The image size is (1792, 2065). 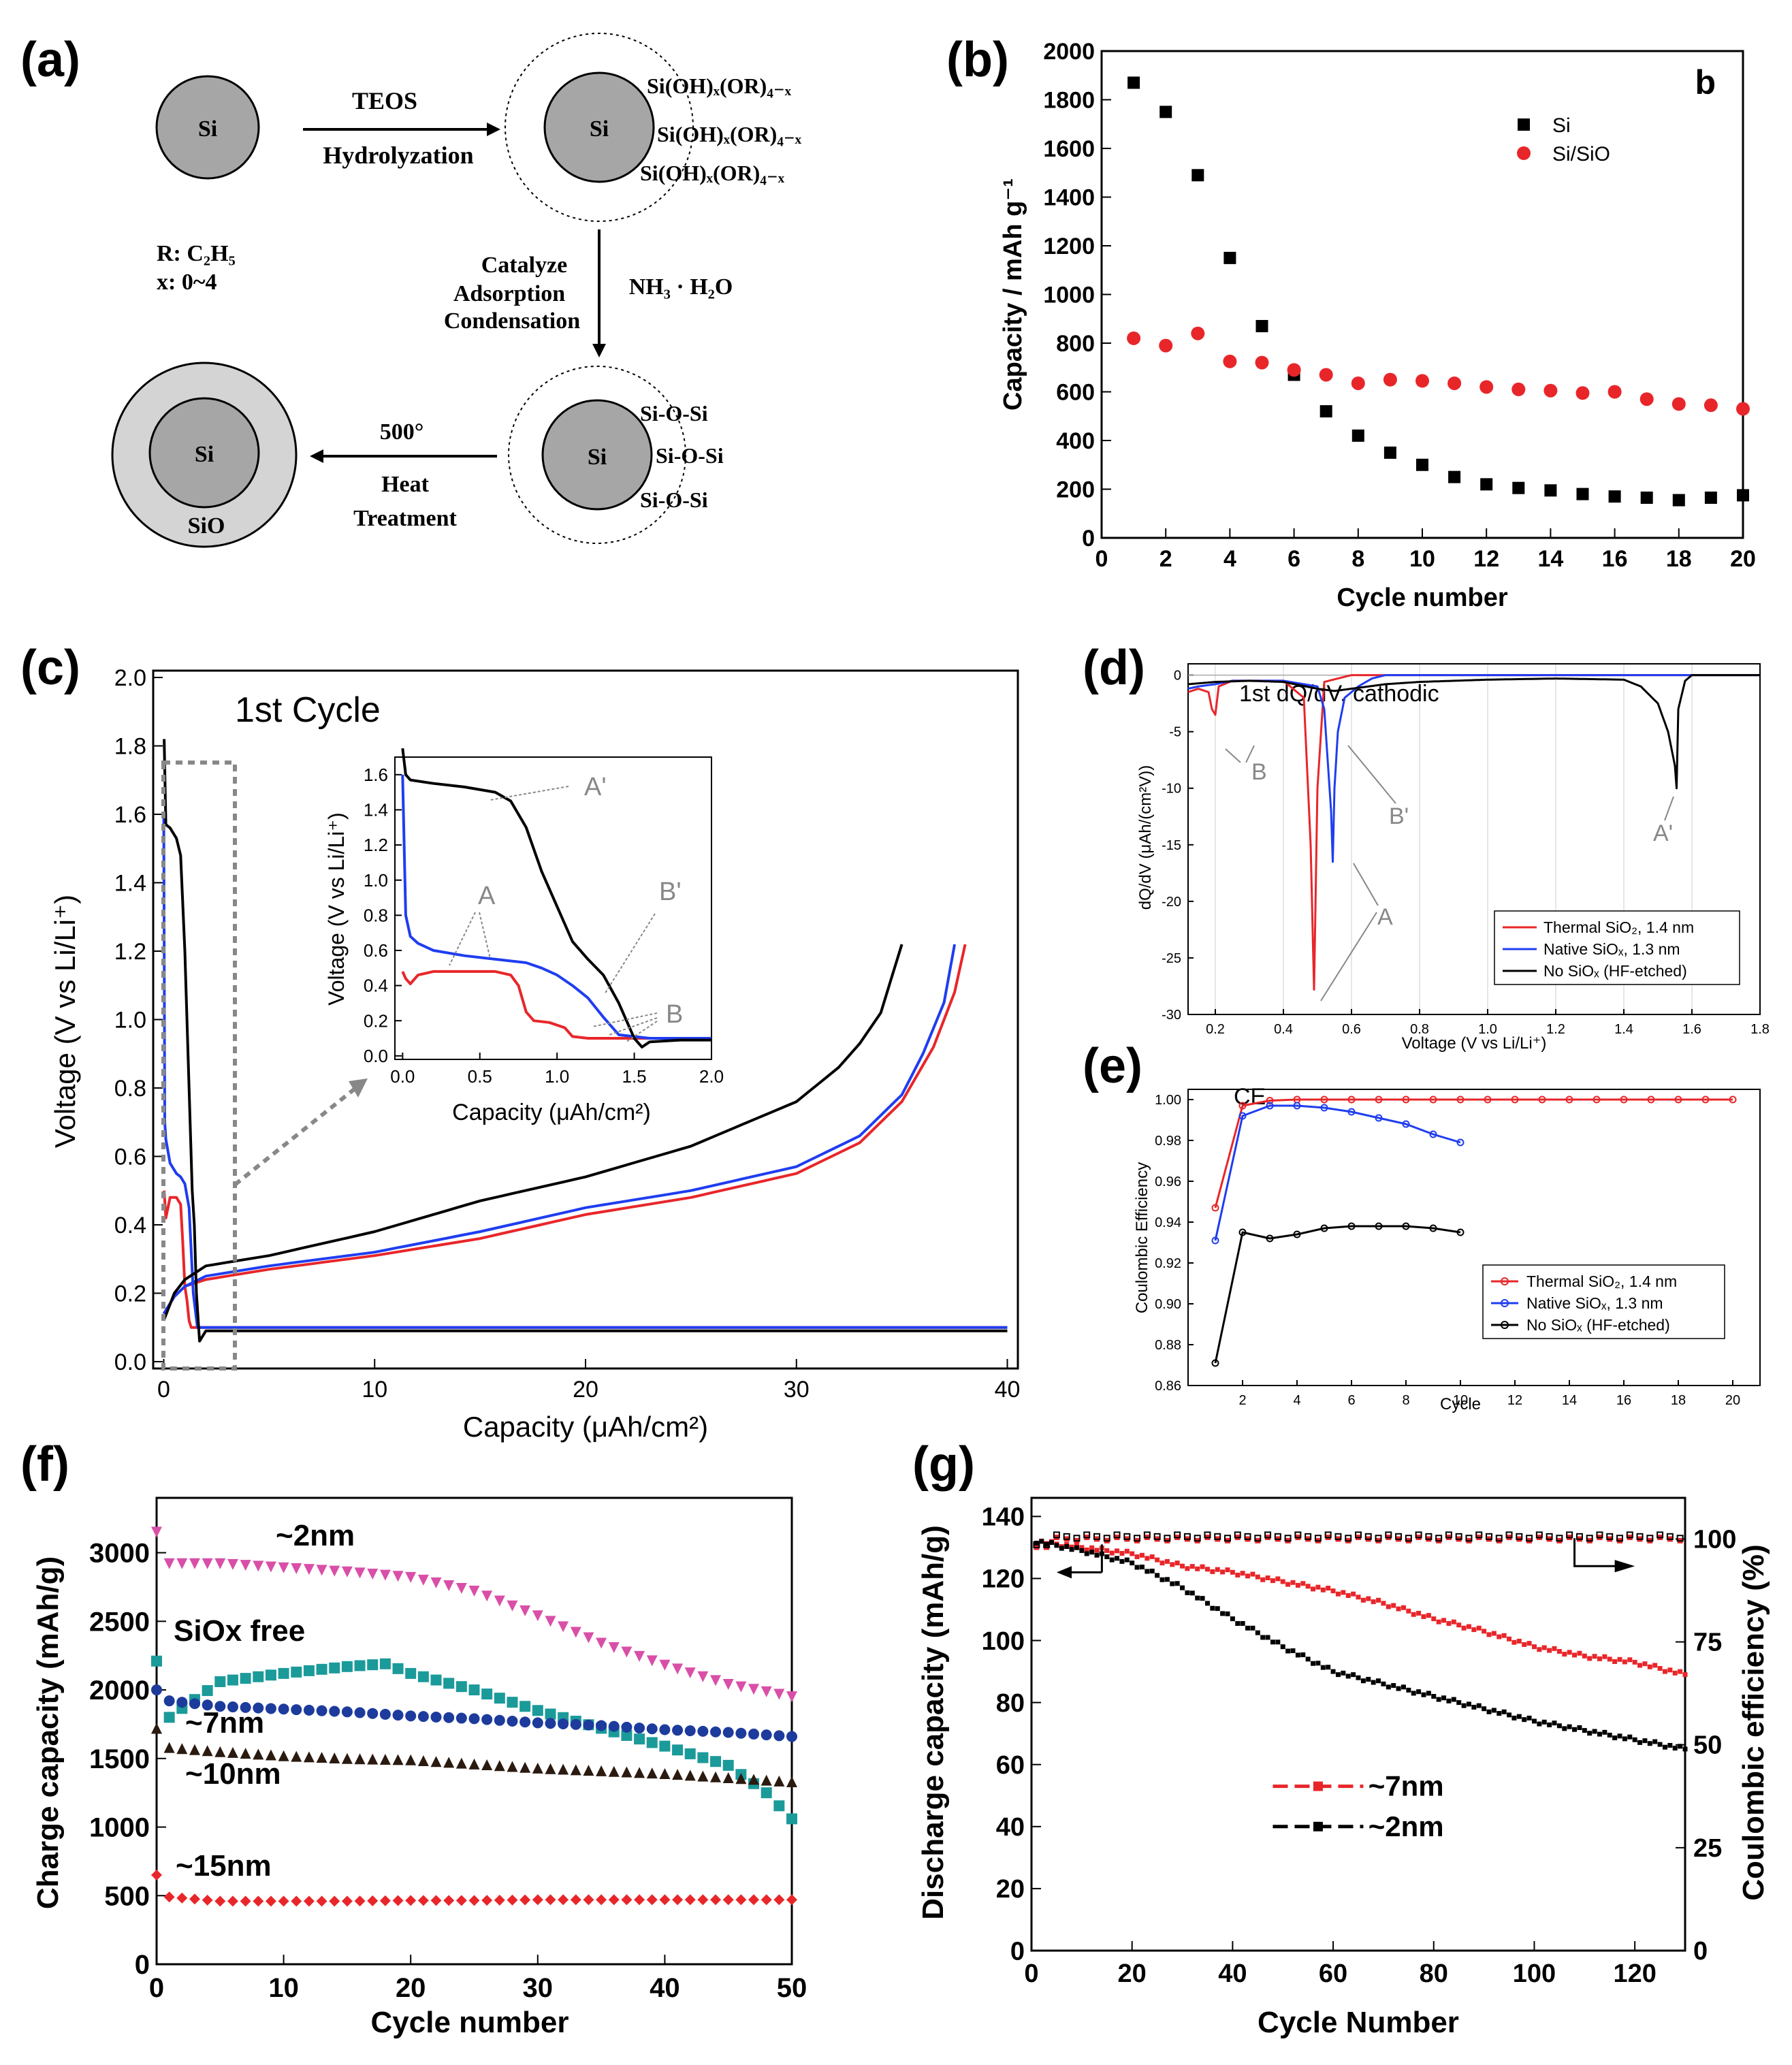 I want to click on f-xtick-label: 50, so click(x=792, y=1988).